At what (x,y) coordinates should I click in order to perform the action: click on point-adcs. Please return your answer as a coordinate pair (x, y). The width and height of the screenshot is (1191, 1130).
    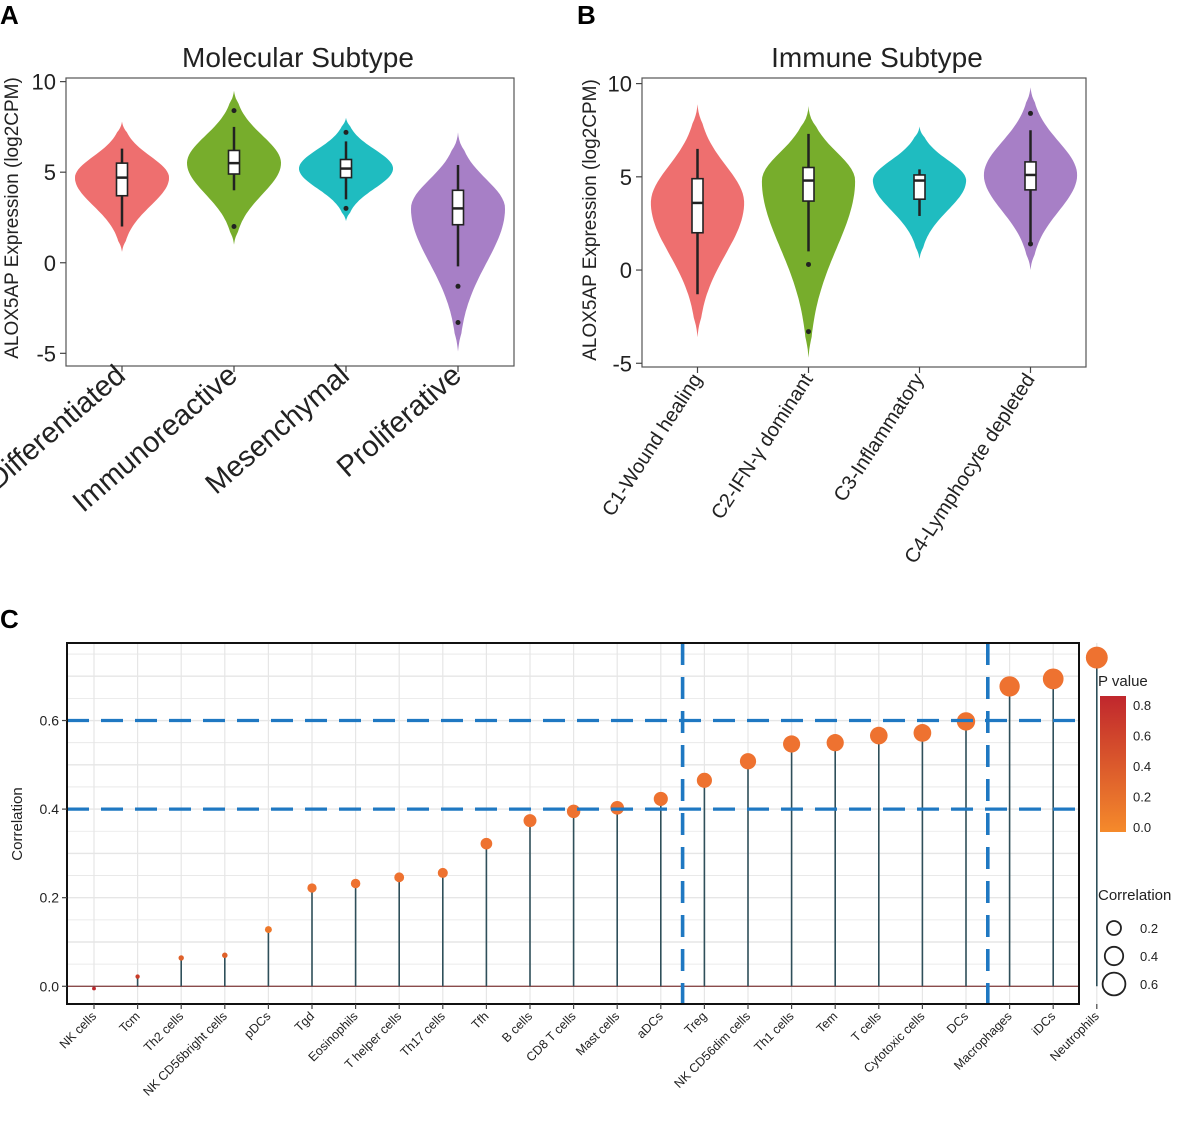
    Looking at the image, I should click on (660, 798).